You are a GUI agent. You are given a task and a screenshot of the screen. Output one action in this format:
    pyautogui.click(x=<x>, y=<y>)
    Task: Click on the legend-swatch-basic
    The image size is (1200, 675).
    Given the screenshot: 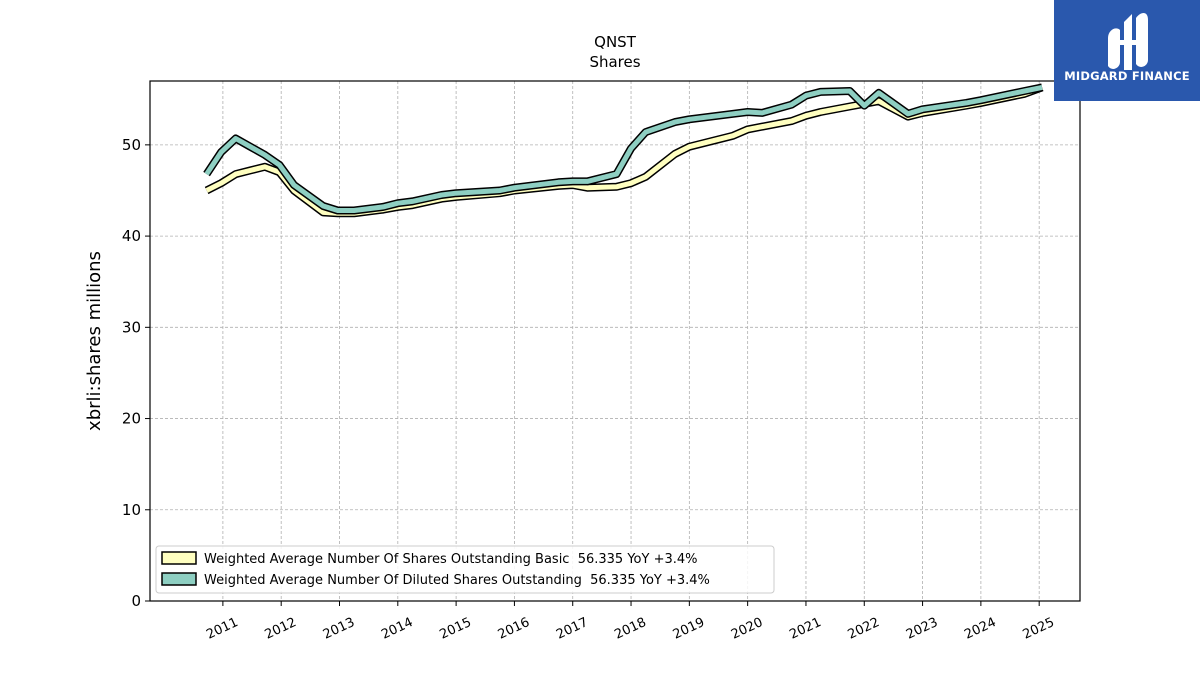 What is the action you would take?
    pyautogui.click(x=179, y=558)
    